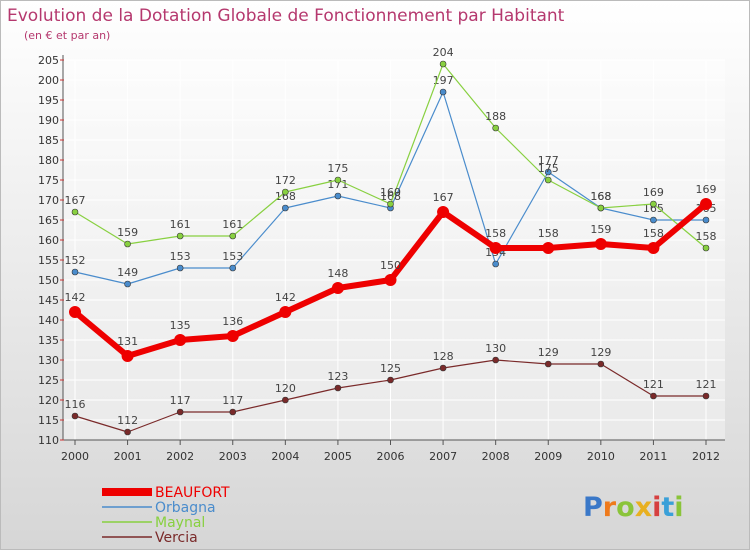 This screenshot has height=550, width=750. What do you see at coordinates (653, 384) in the screenshot?
I see `data-label-vercia: 121` at bounding box center [653, 384].